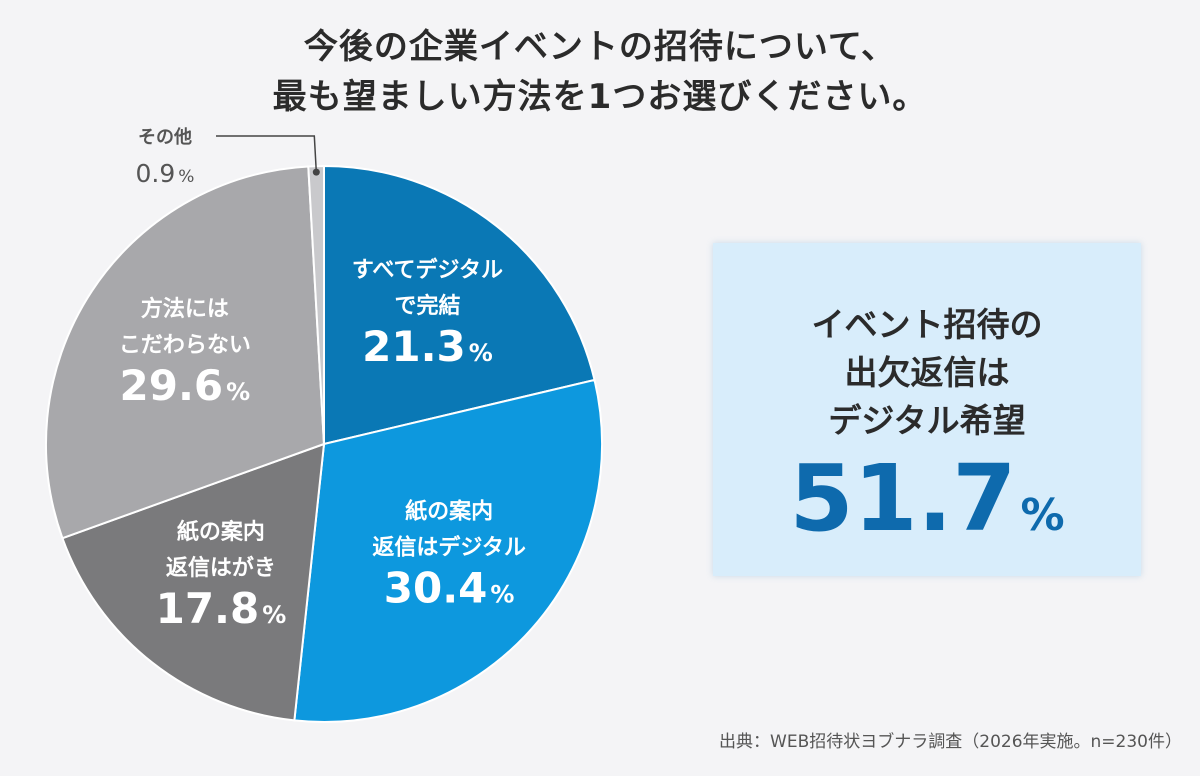 This screenshot has height=776, width=1200. I want to click on slice-value-3: 29.6%, so click(185, 385).